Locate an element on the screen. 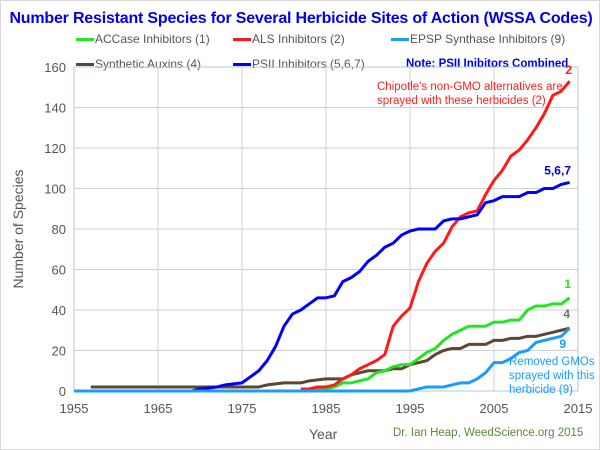  x-tick-label: 2015 is located at coordinates (578, 408).